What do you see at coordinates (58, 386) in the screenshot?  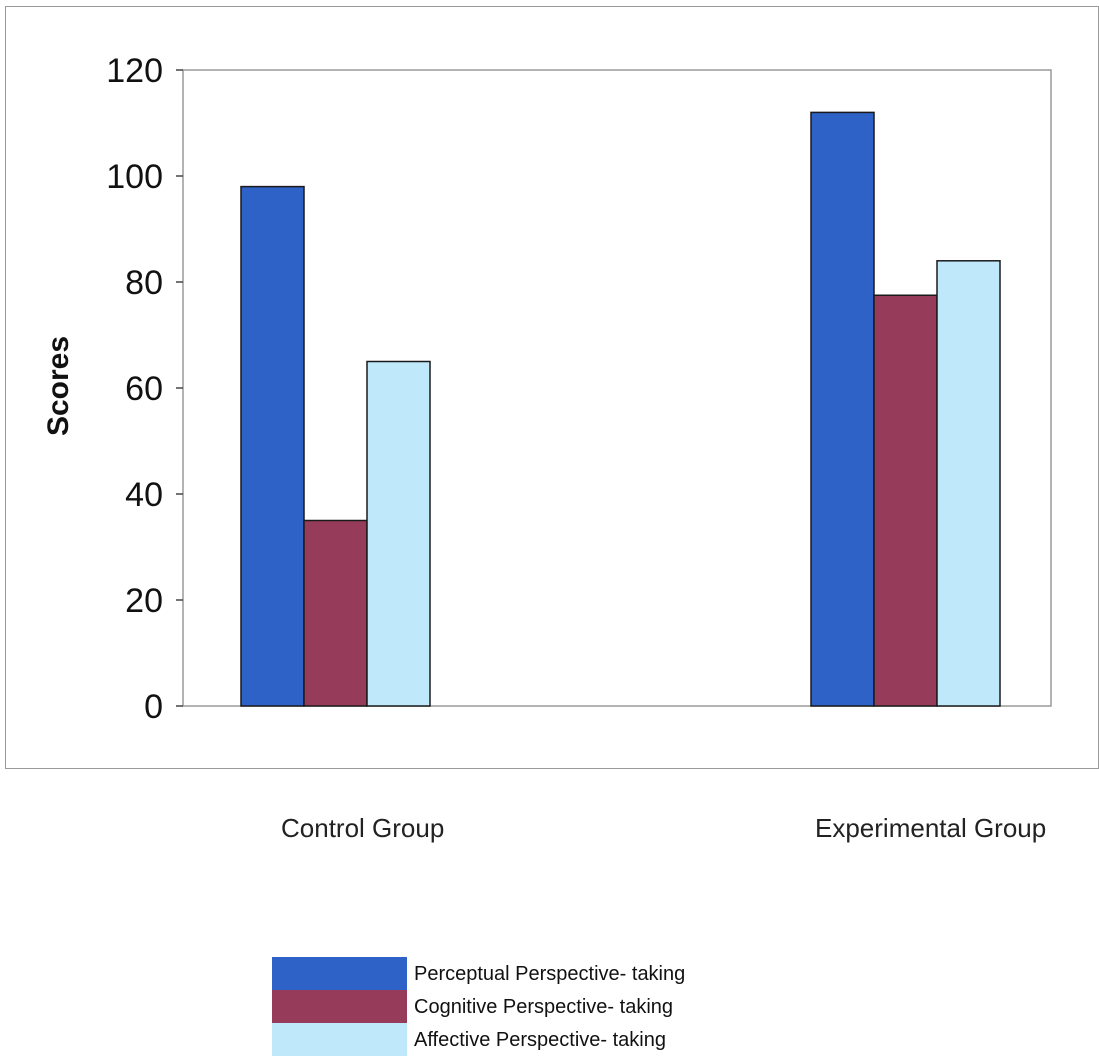 I see `y-axis-label: Scores` at bounding box center [58, 386].